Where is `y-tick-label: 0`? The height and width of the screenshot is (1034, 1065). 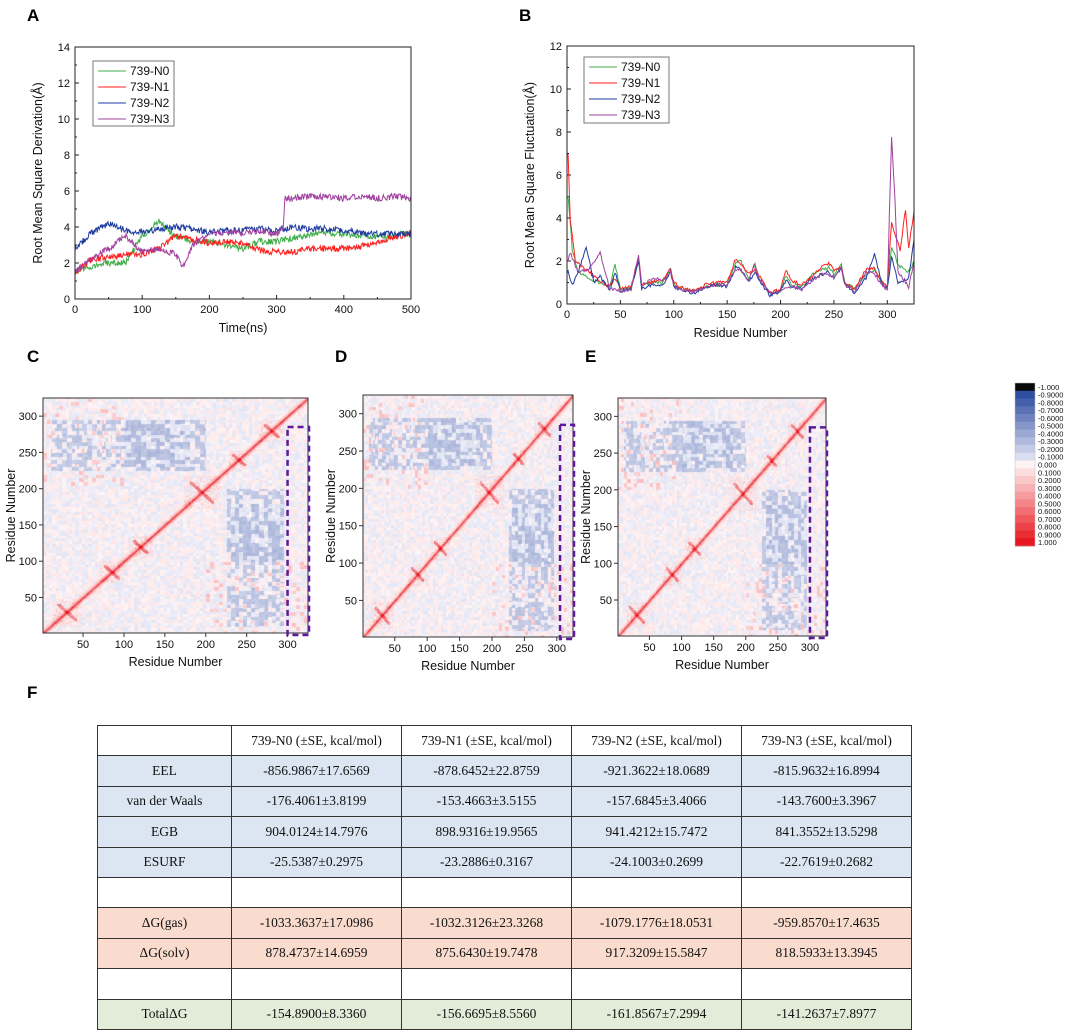
y-tick-label: 0 is located at coordinates (67, 300).